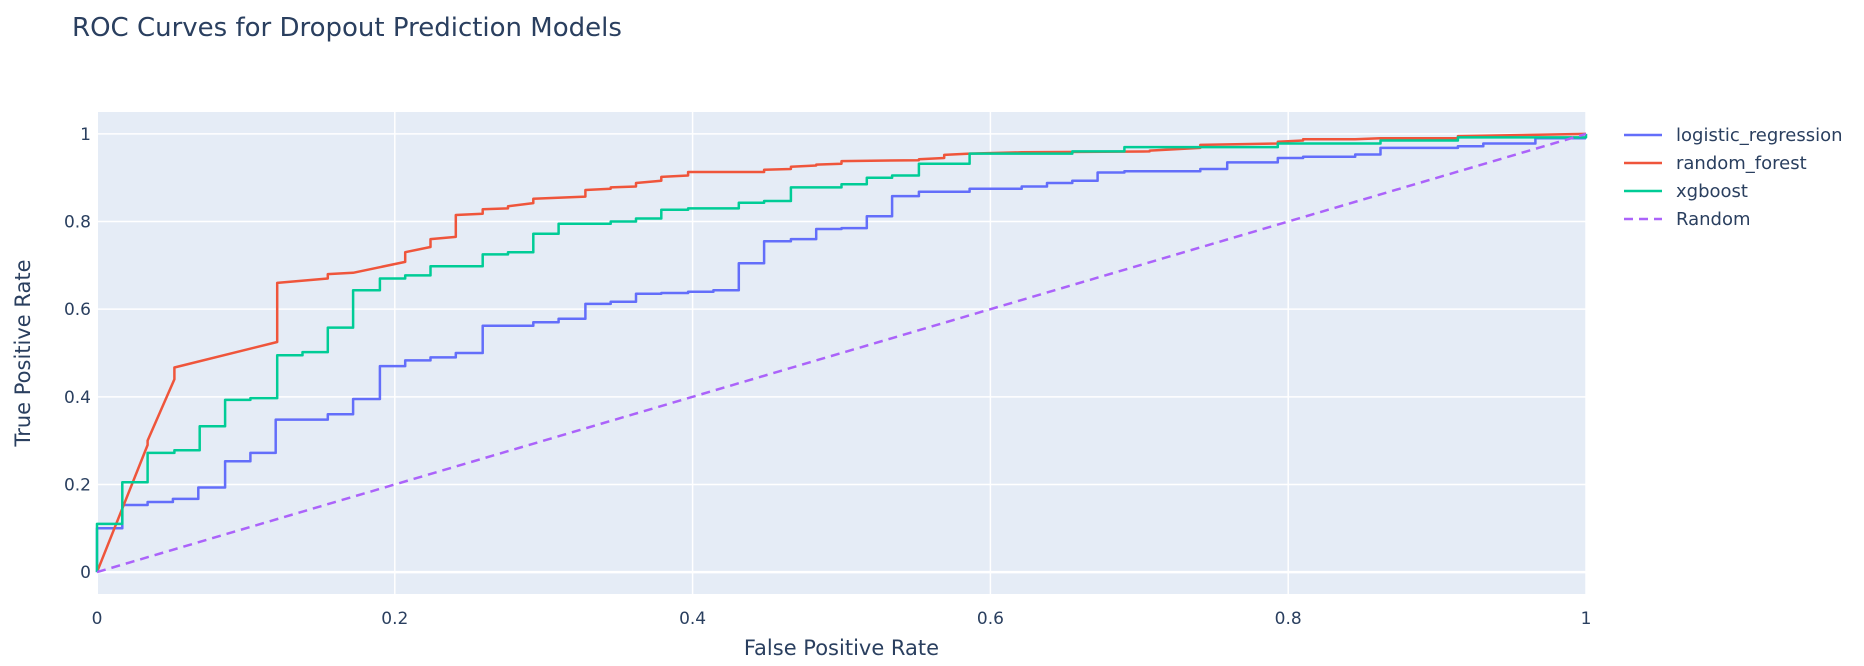 This screenshot has width=1864, height=666. What do you see at coordinates (97, 619) in the screenshot?
I see `x-tick-label: 0` at bounding box center [97, 619].